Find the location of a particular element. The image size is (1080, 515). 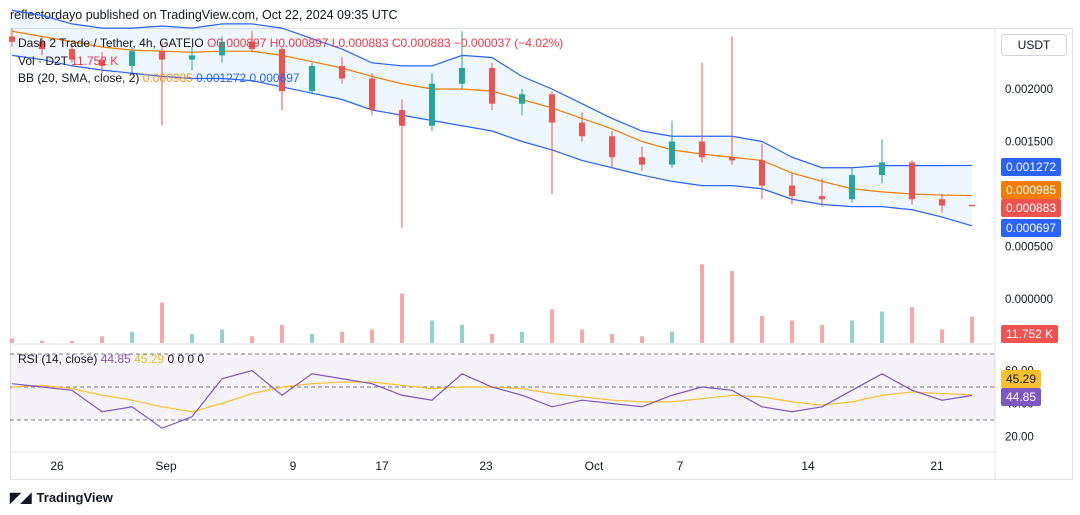

legend-volume-label: Vol · D2T is located at coordinates (43, 61).